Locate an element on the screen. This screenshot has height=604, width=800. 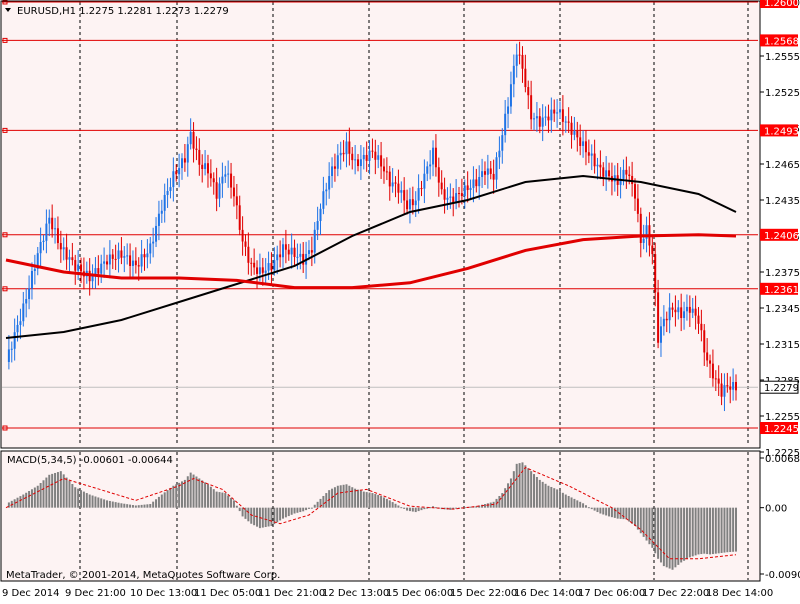
y-tick-label: 1.2375 is located at coordinates (782, 273).